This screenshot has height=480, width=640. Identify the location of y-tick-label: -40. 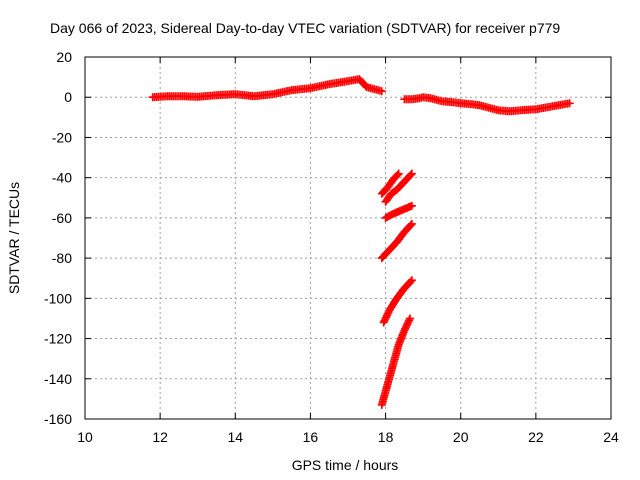
(62, 178).